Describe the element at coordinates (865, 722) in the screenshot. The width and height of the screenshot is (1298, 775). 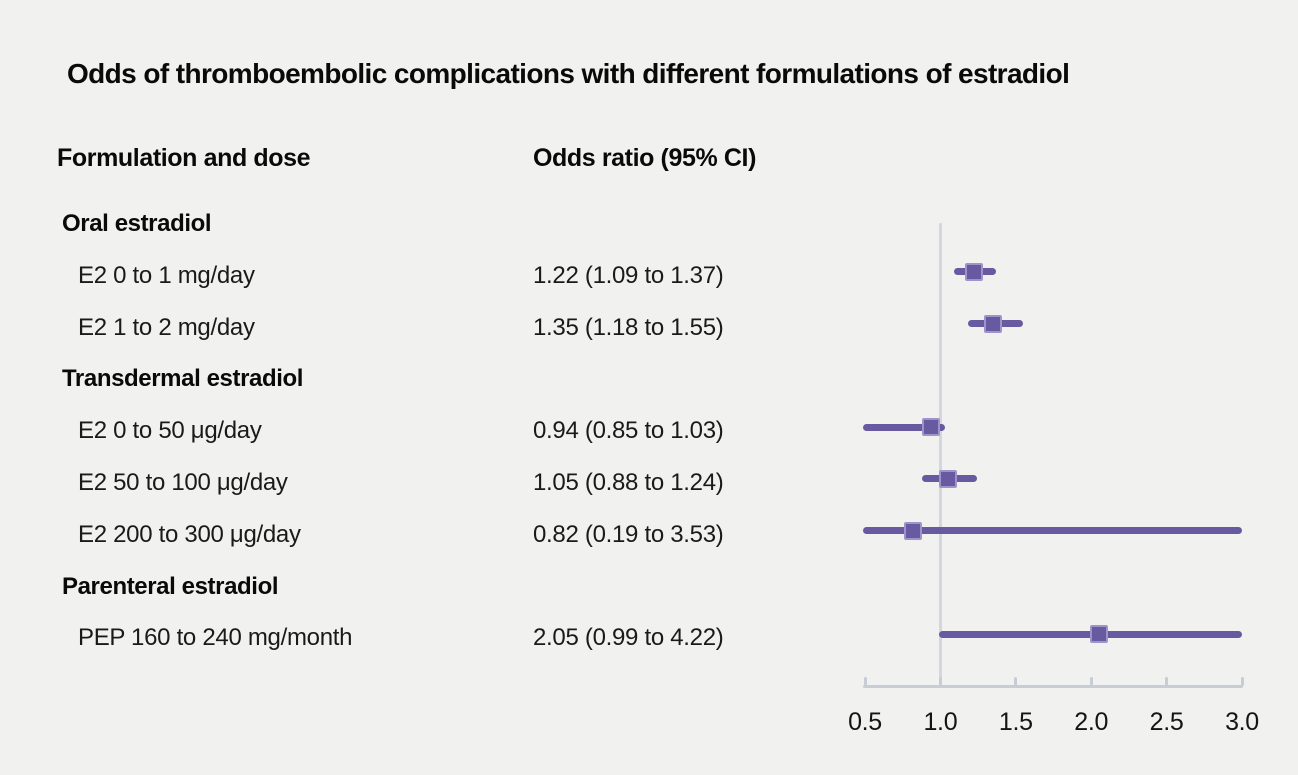
I see `axis-tick-label: 0.5` at that location.